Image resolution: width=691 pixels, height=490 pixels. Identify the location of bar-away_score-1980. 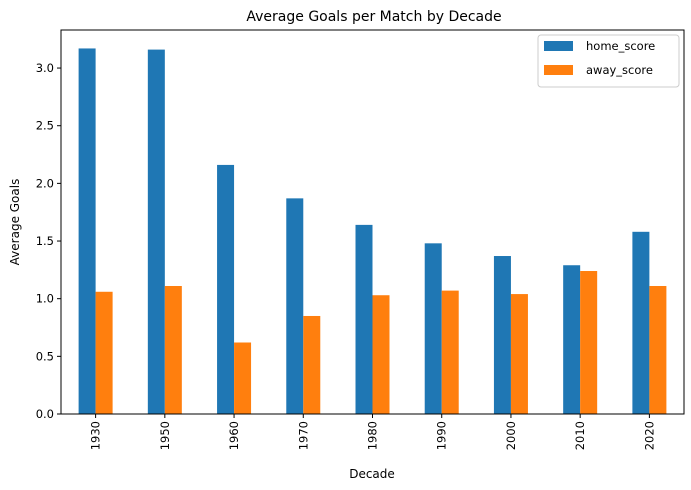
(381, 354).